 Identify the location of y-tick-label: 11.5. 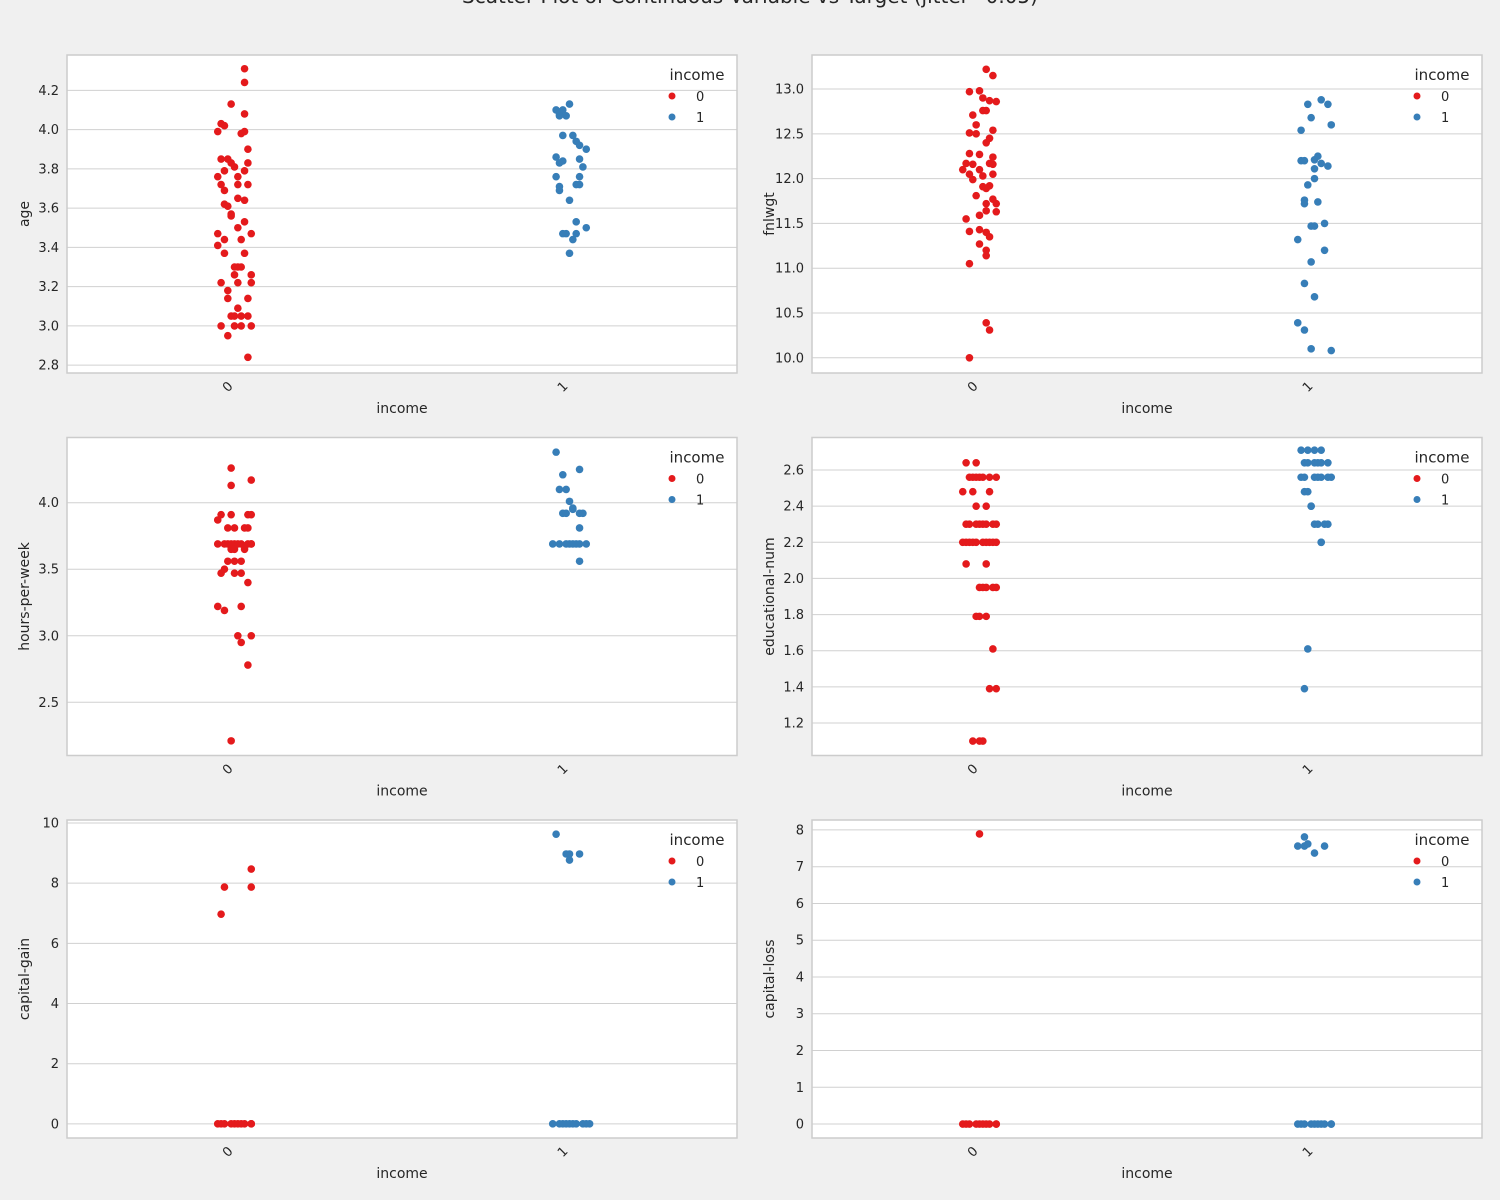
(789, 224).